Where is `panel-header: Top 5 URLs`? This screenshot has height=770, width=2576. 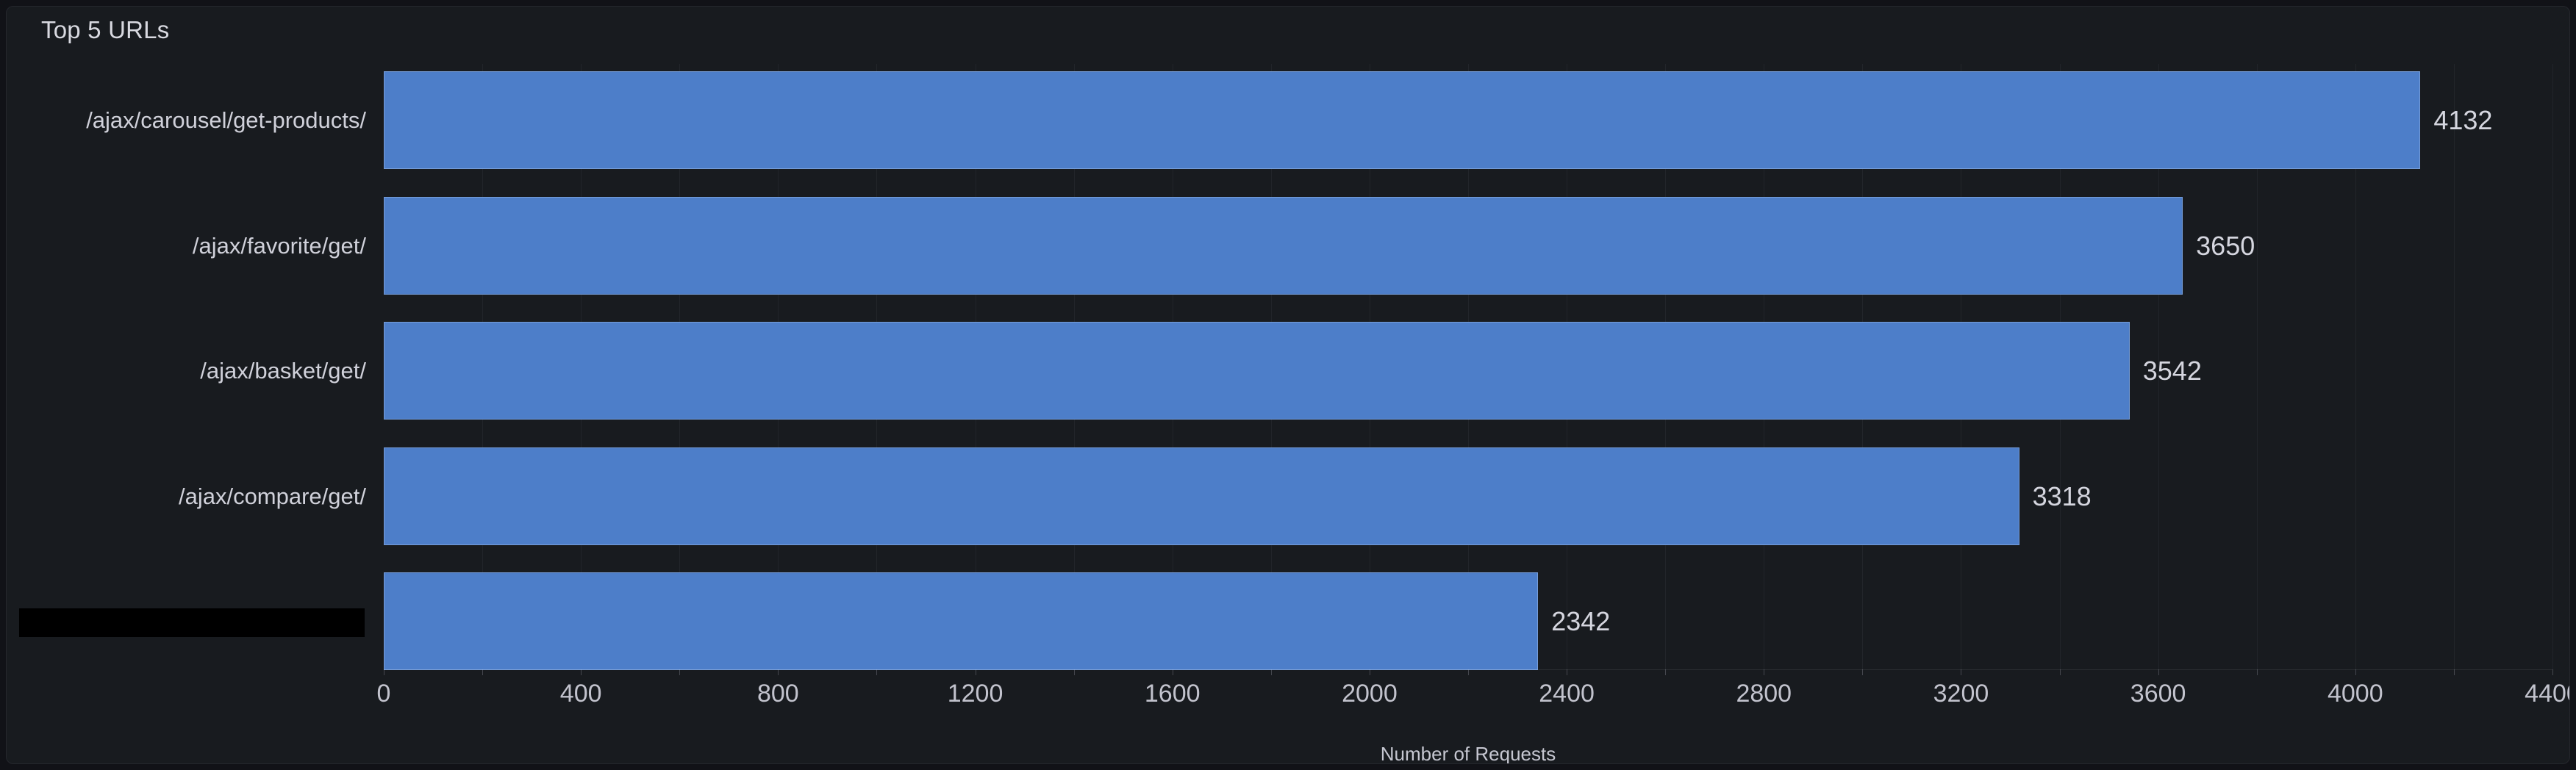
panel-header: Top 5 URLs is located at coordinates (1288, 33).